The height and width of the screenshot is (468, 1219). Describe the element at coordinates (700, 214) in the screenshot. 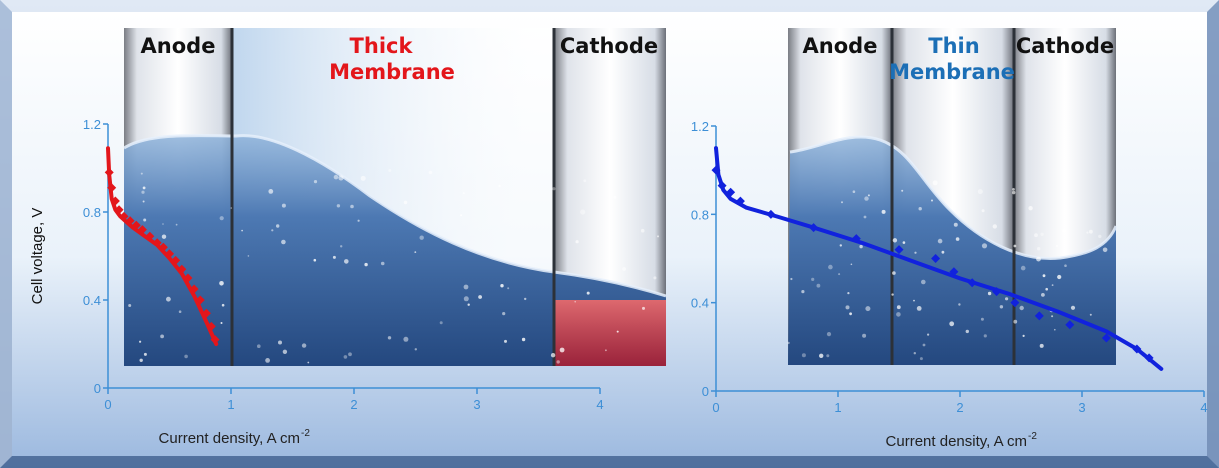

I see `right-y-tick-label: 0.8` at that location.